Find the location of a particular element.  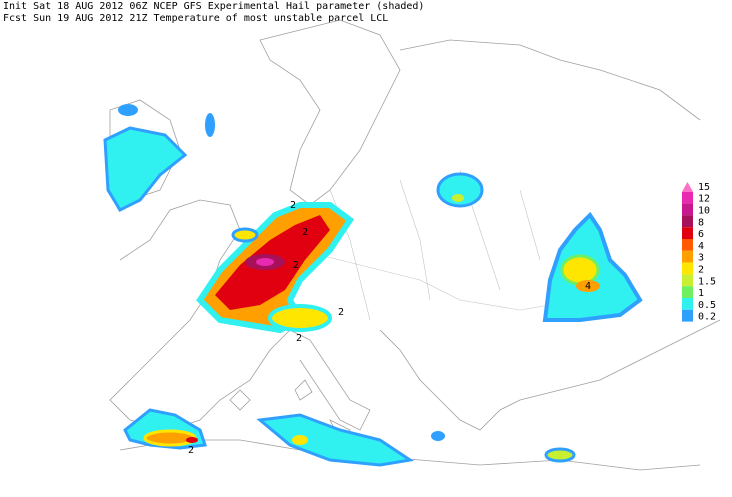

legend-label: 1 is located at coordinates (701, 293).